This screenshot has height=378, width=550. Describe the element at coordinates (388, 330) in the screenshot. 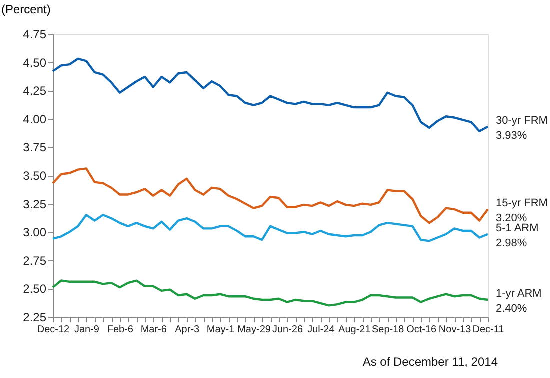

I see `x-tick-label: Sep-18` at that location.